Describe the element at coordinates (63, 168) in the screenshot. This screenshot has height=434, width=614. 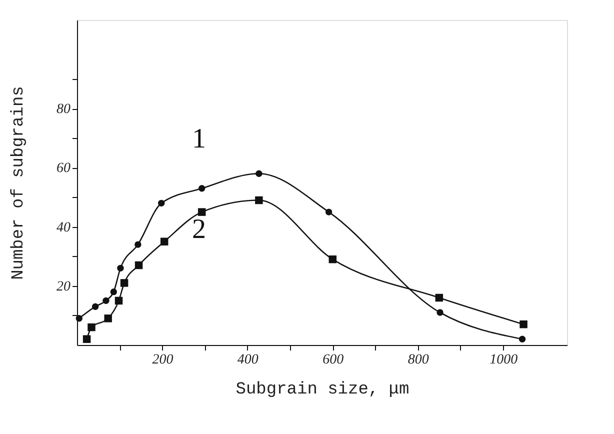
I see `y-tick-label: 60` at that location.